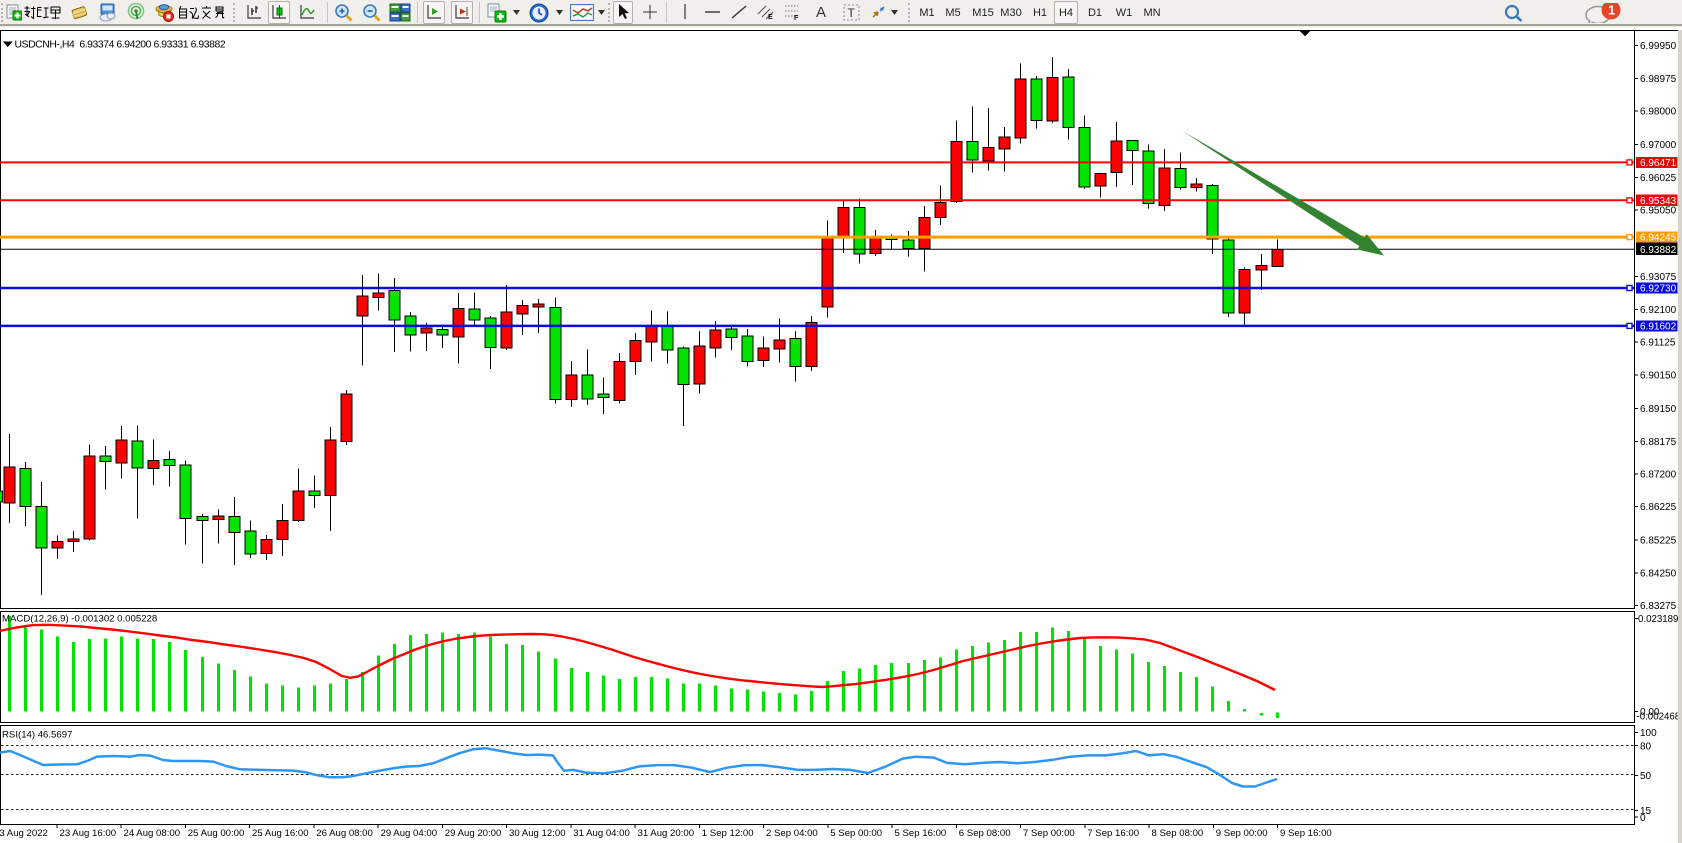 The image size is (1682, 843). I want to click on svg-text: 6.98975, so click(1658, 79).